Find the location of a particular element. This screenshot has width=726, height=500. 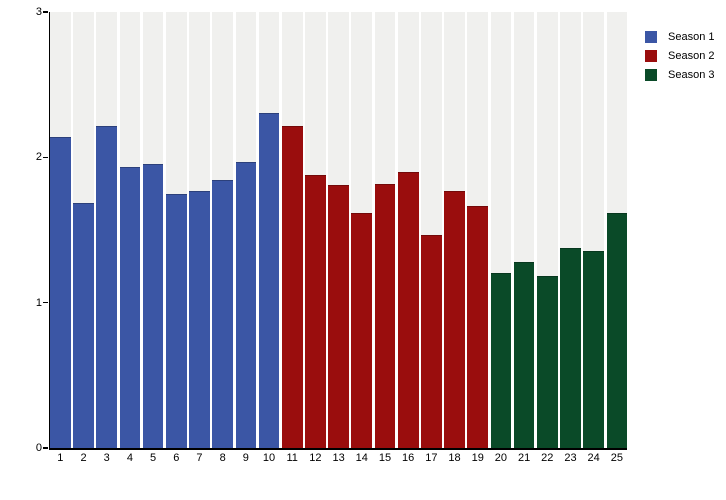

y-tick-label: 1 is located at coordinates (38, 302).